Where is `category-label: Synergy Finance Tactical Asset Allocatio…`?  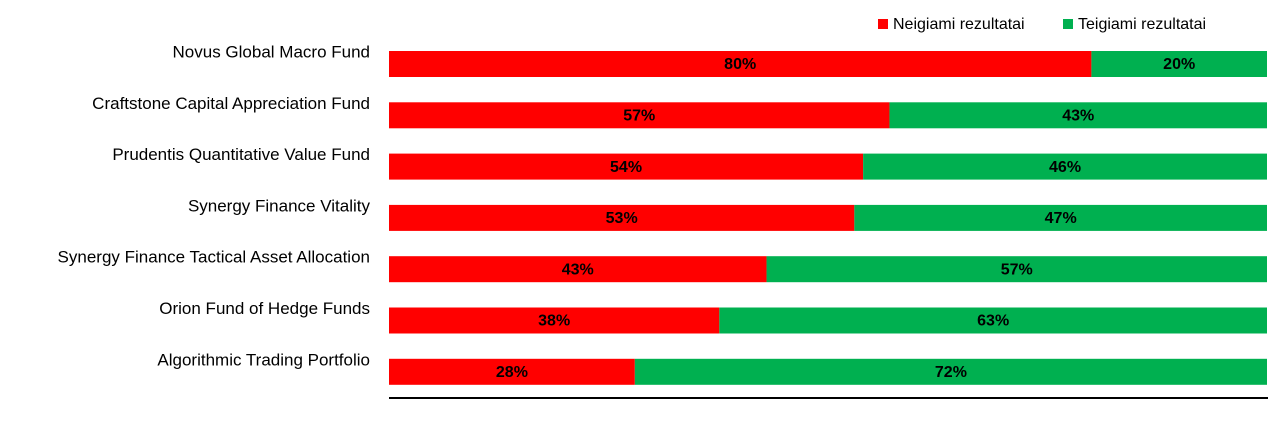
category-label: Synergy Finance Tactical Asset Allocatio… is located at coordinates (214, 257).